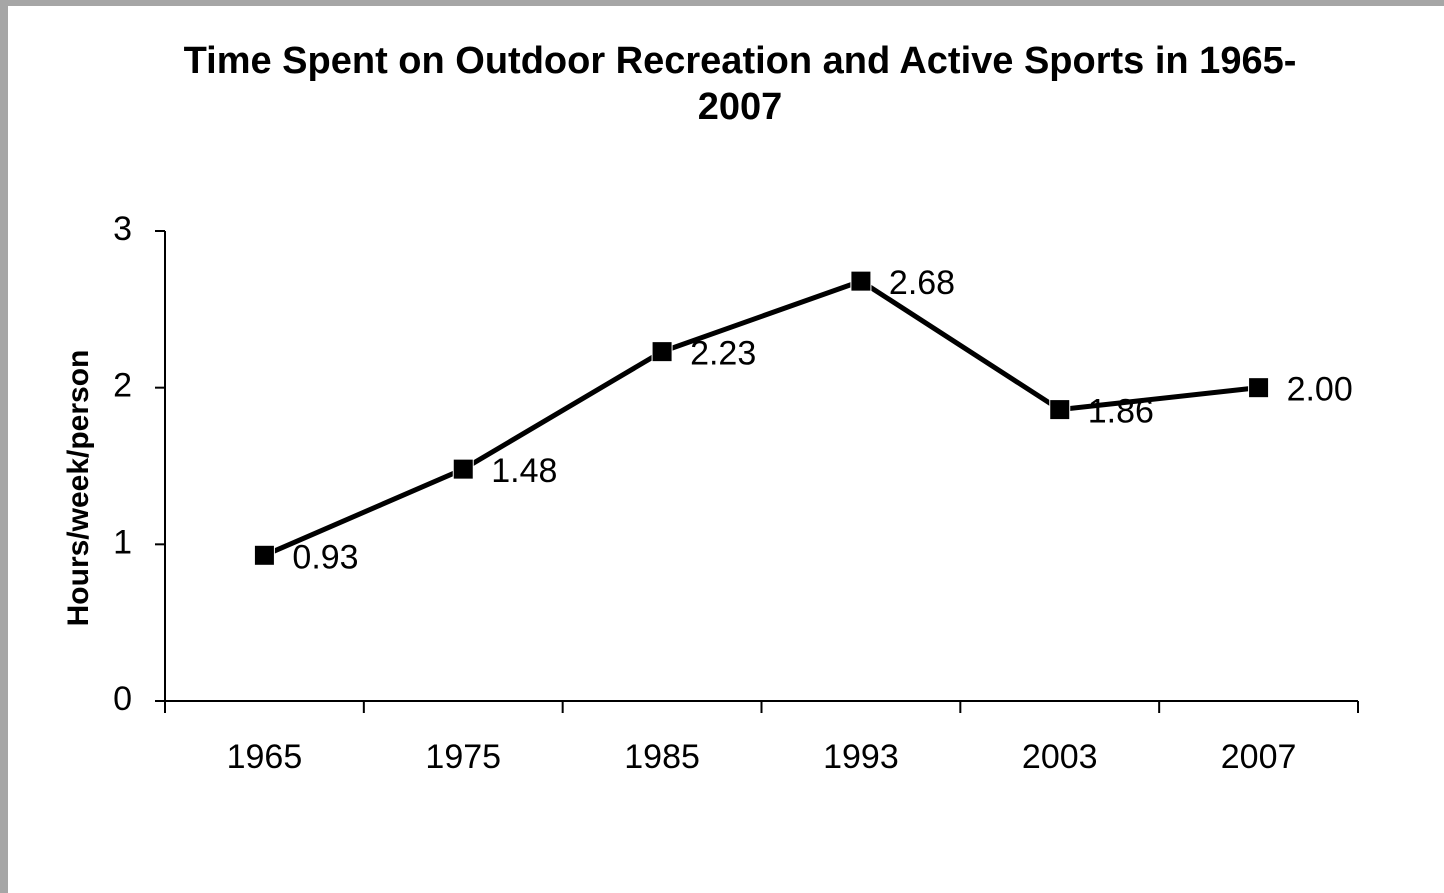  Describe the element at coordinates (723, 354) in the screenshot. I see `data-label: 2.23` at that location.